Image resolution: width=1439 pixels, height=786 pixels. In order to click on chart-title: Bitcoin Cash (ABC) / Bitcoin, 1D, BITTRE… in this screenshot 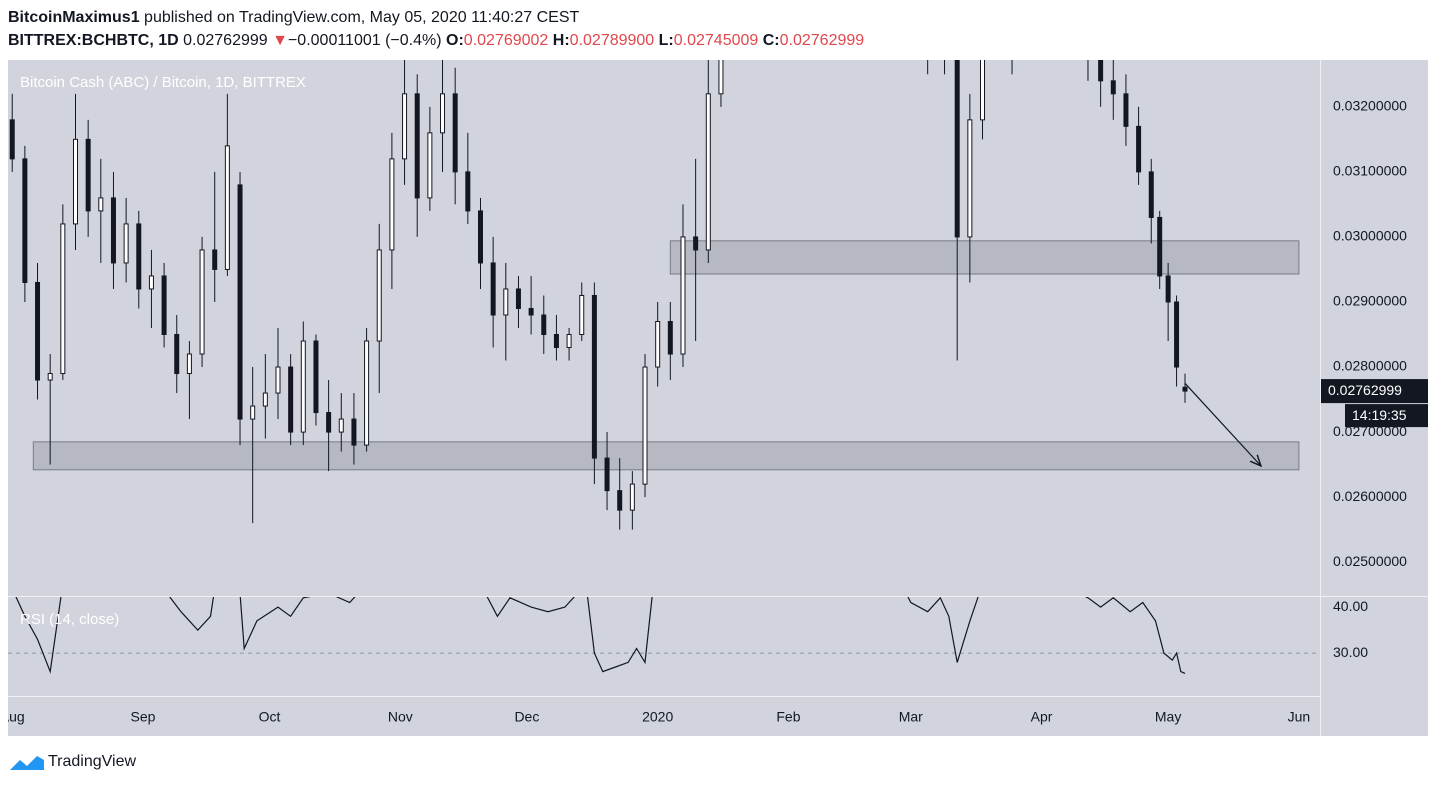, I will do `click(163, 82)`.